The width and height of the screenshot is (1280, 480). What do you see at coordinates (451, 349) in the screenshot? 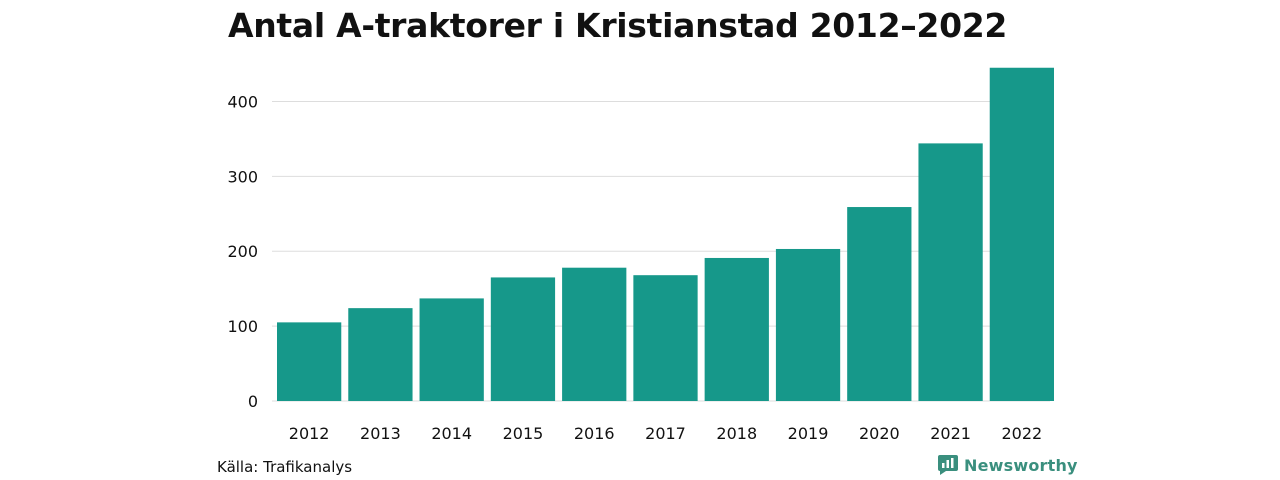
I see `bar-2014` at bounding box center [451, 349].